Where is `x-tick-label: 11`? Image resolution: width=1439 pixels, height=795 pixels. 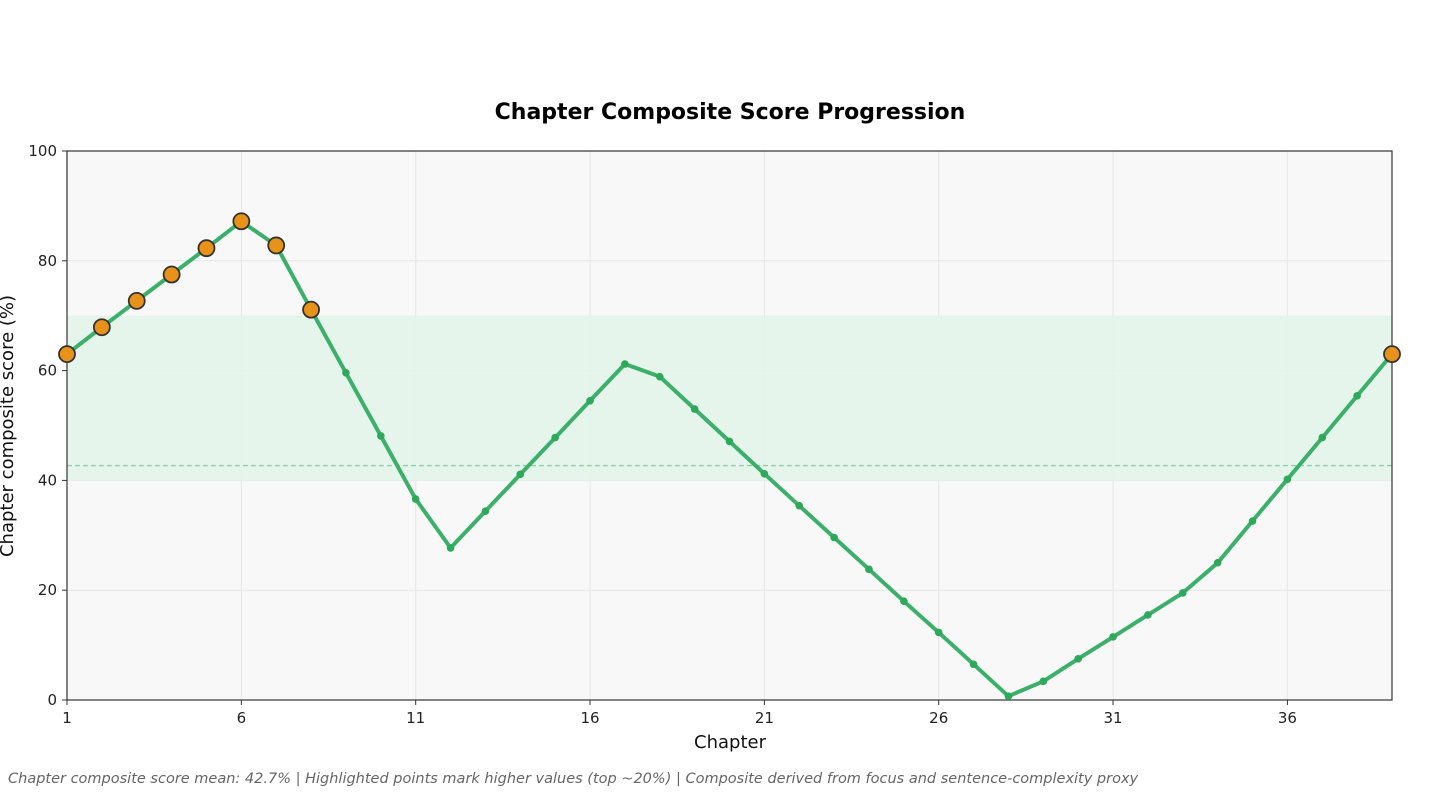
x-tick-label: 11 is located at coordinates (415, 718).